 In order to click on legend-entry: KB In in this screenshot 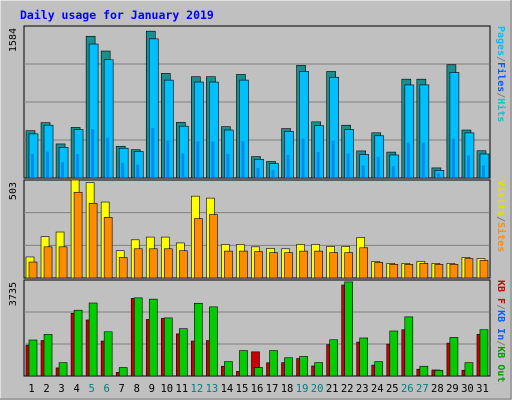, I will do `click(500, 325)`.